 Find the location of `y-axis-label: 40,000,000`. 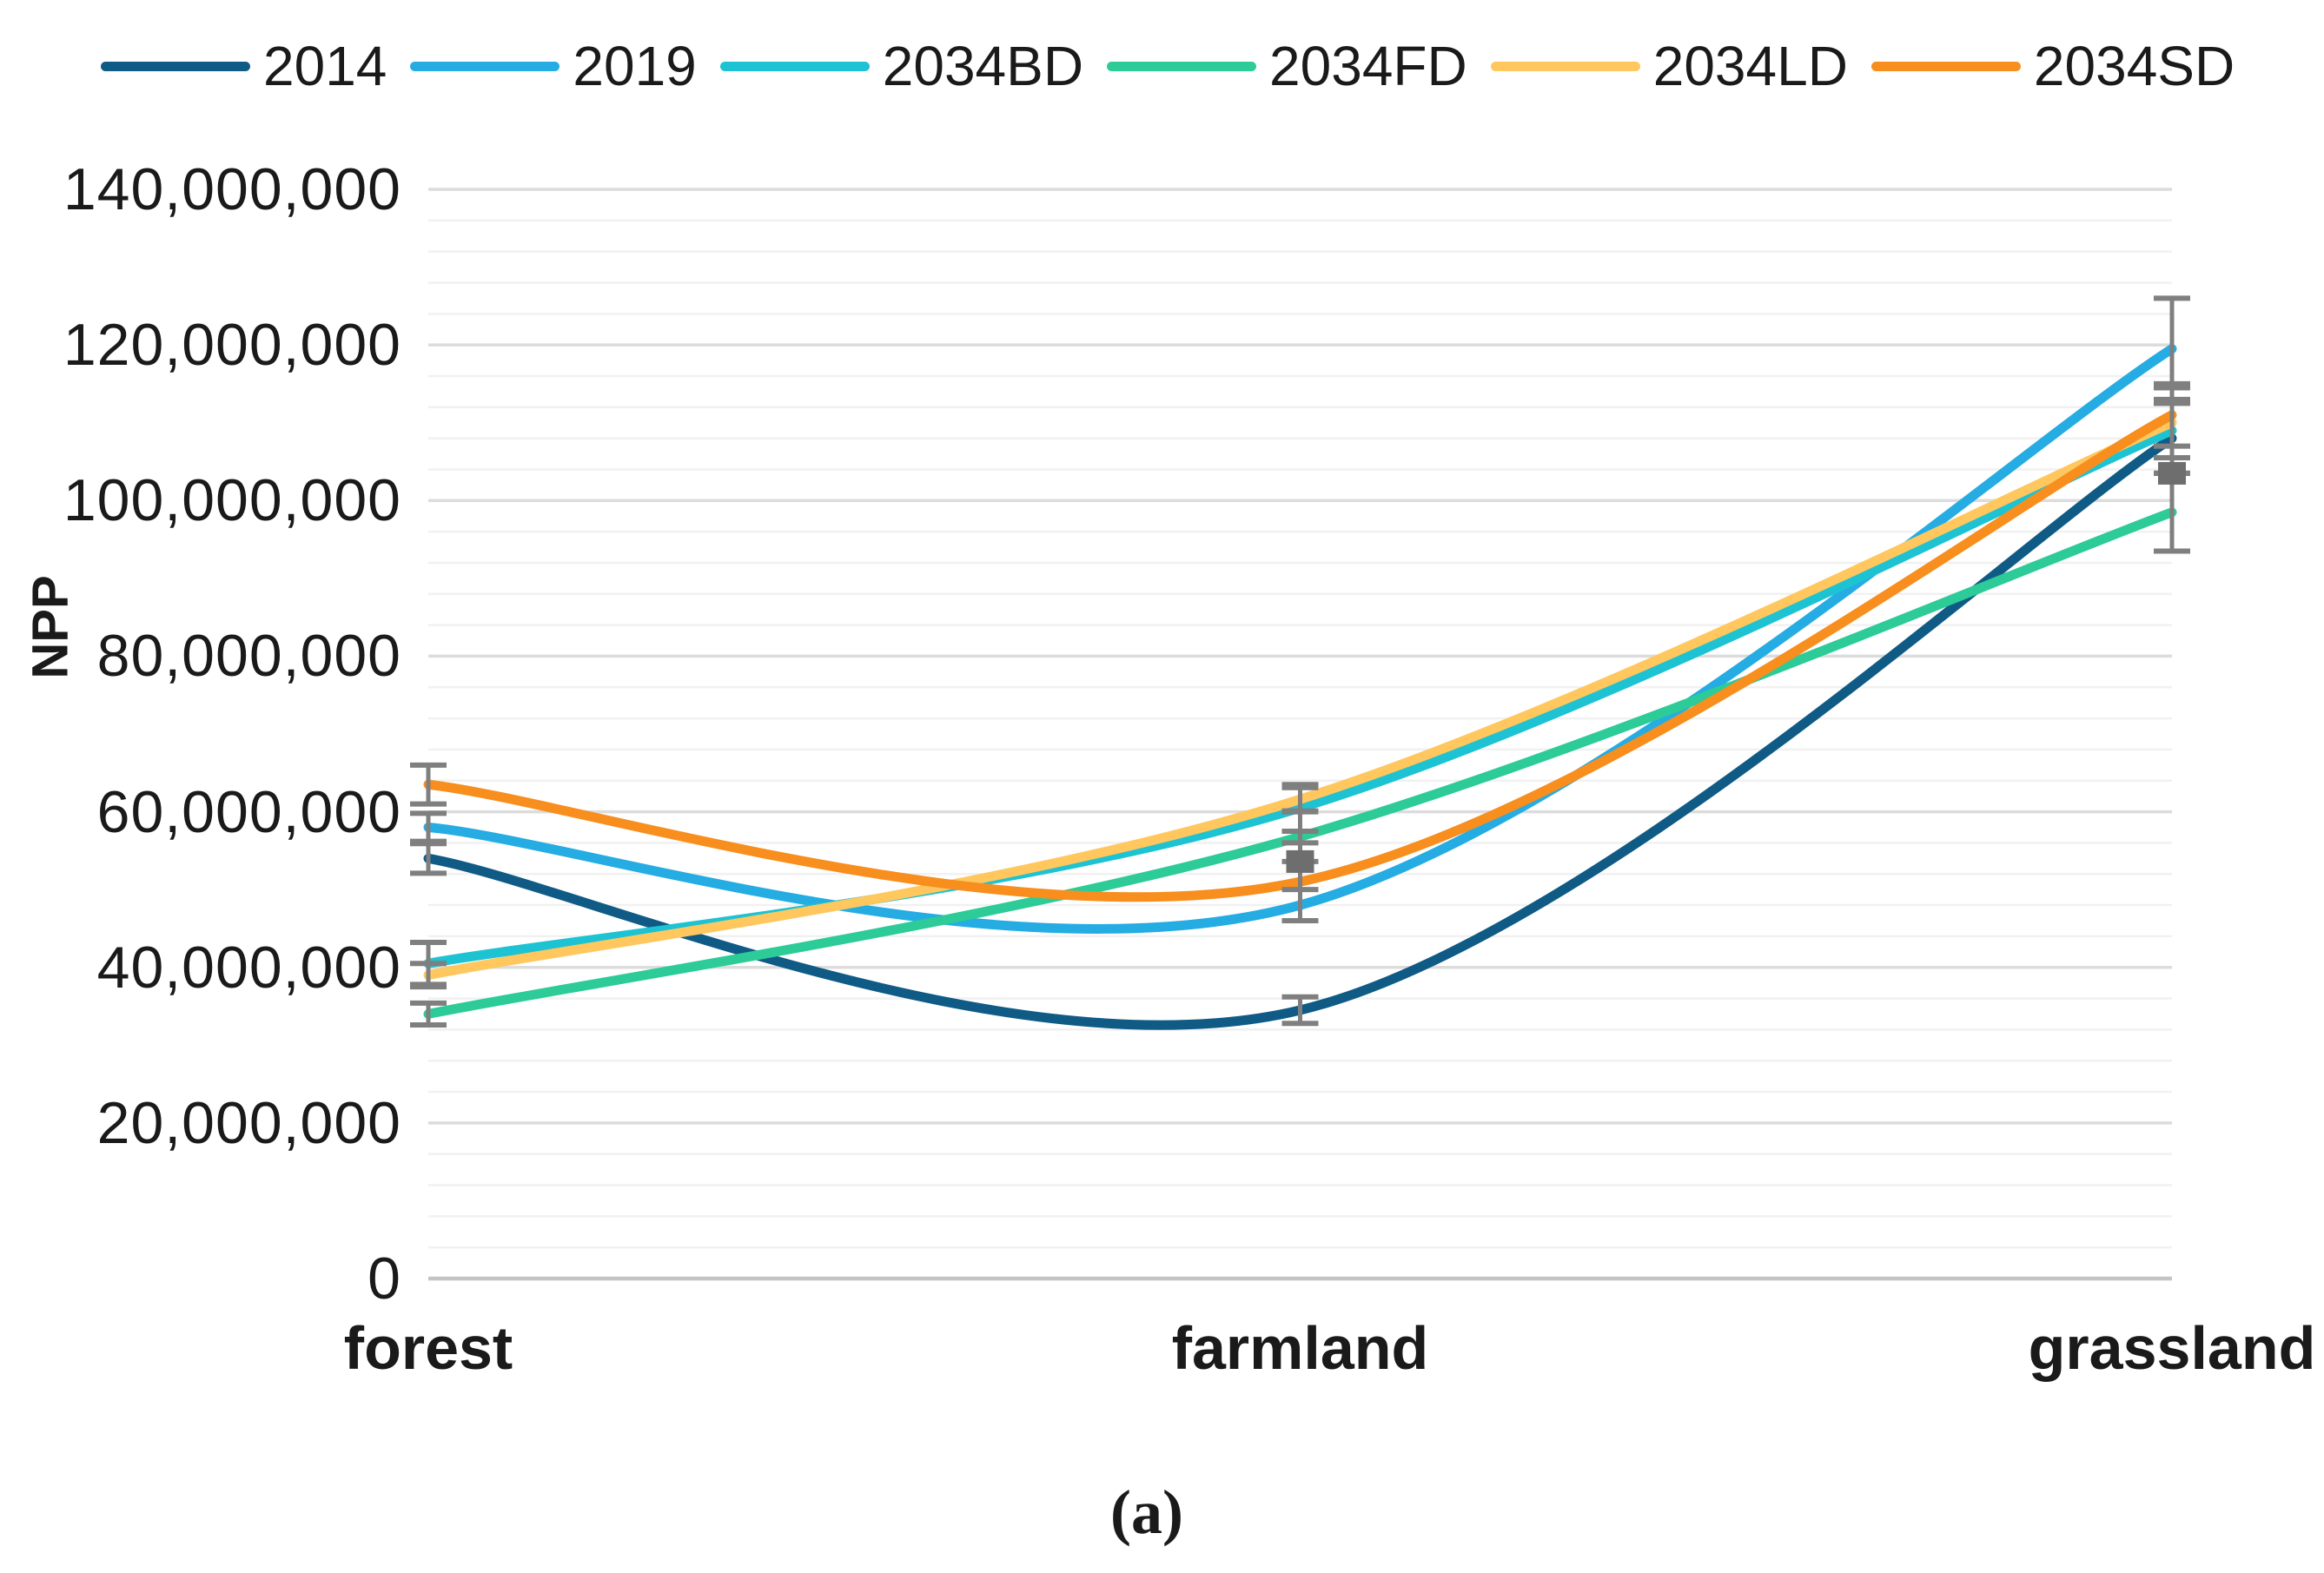

y-axis-label: 40,000,000 is located at coordinates (248, 967).